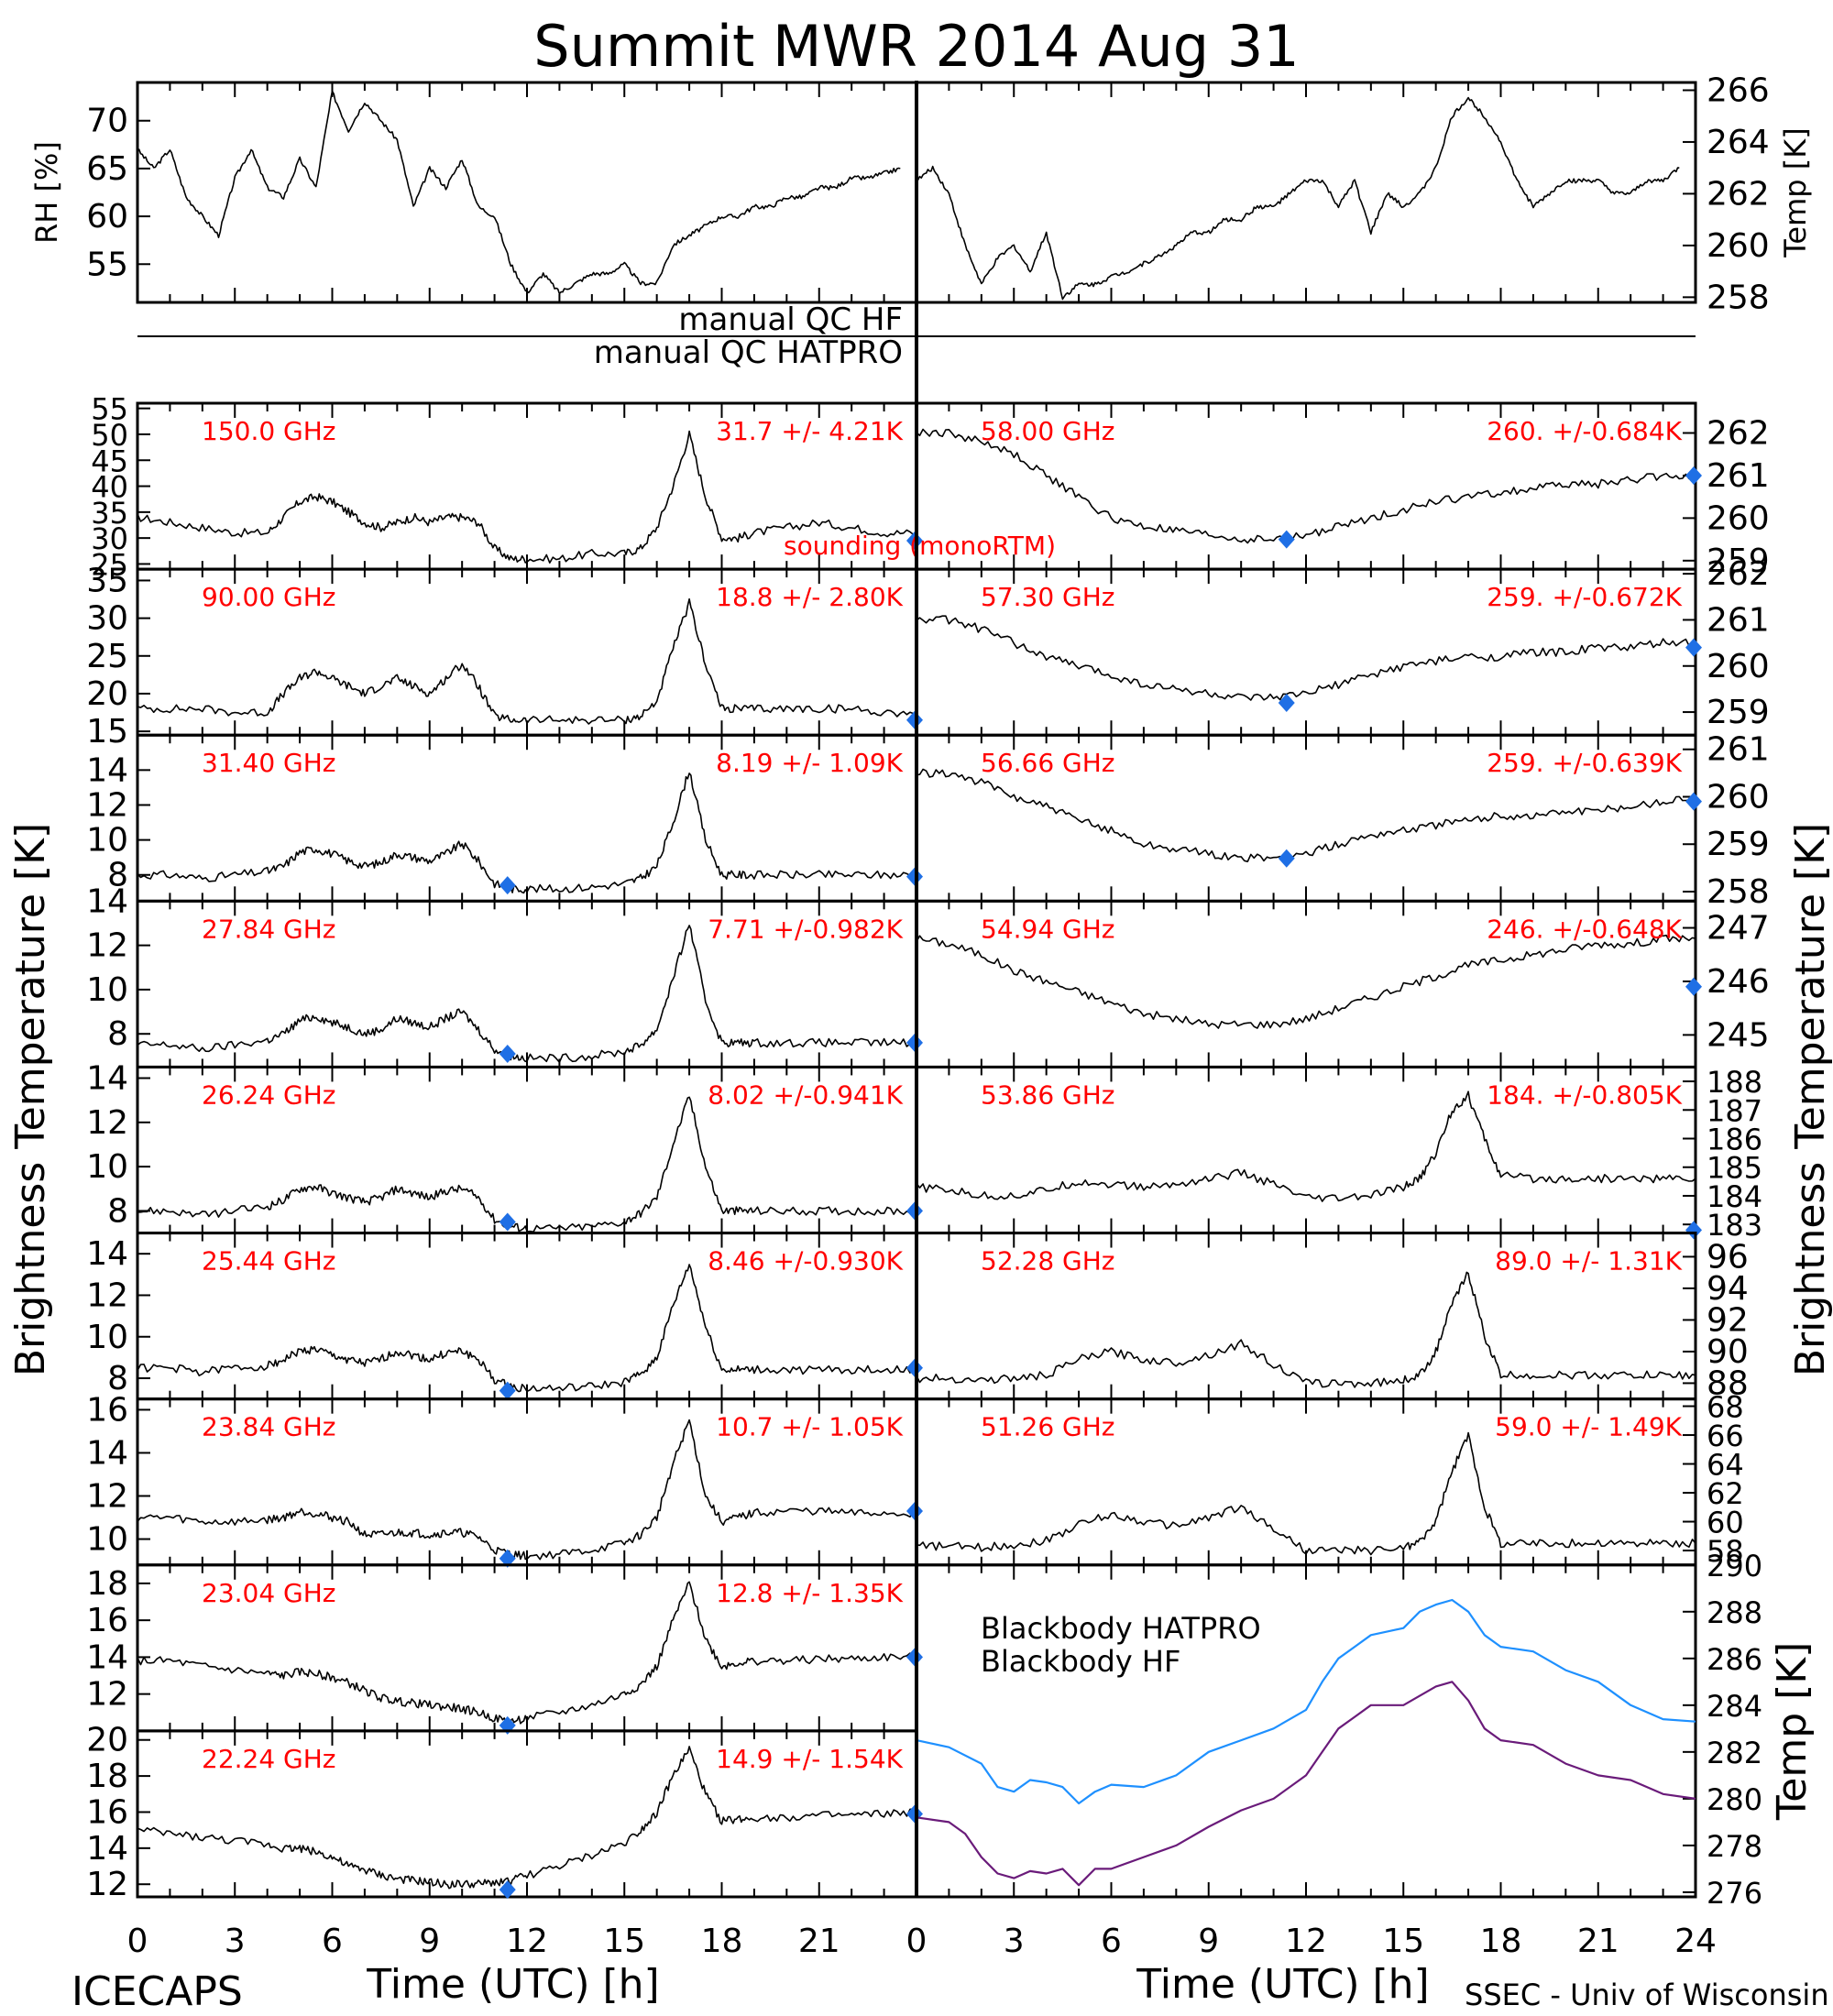 The image size is (1833, 2016). What do you see at coordinates (1306, 981) in the screenshot?
I see `trace-line-ch54` at bounding box center [1306, 981].